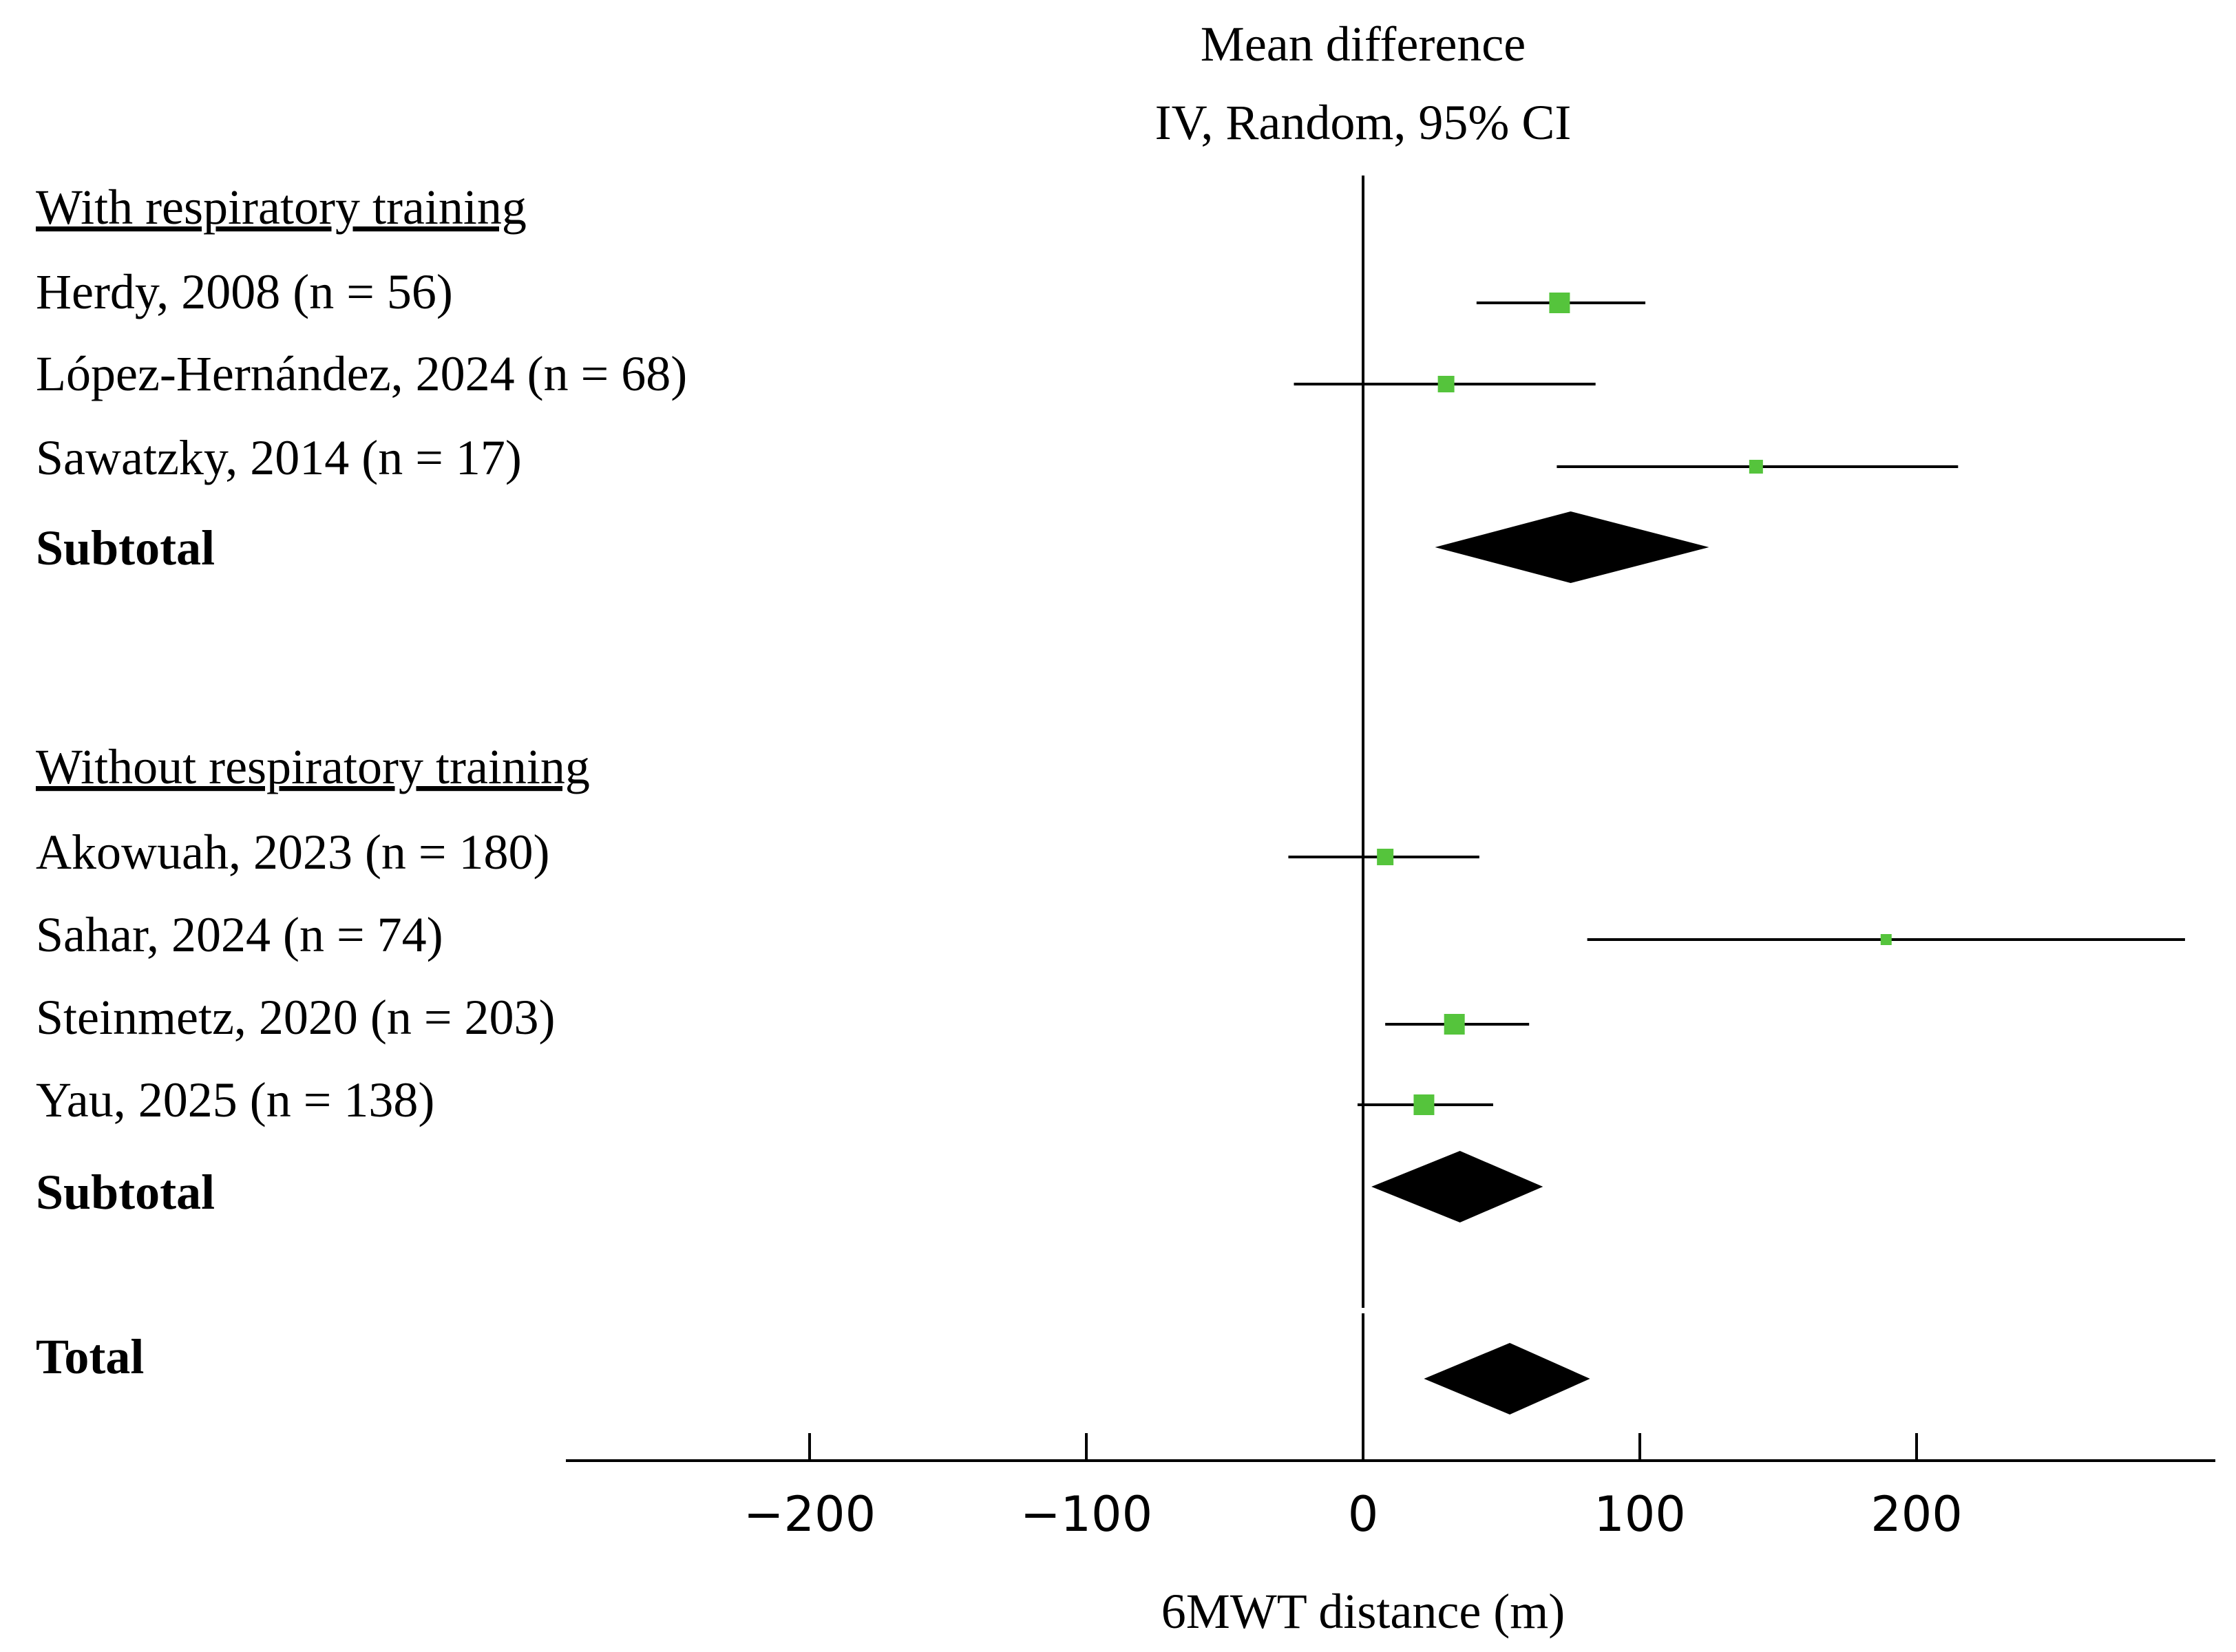 Image resolution: width=2236 pixels, height=1652 pixels. What do you see at coordinates (1507, 1379) in the screenshot?
I see `total-diamond` at bounding box center [1507, 1379].